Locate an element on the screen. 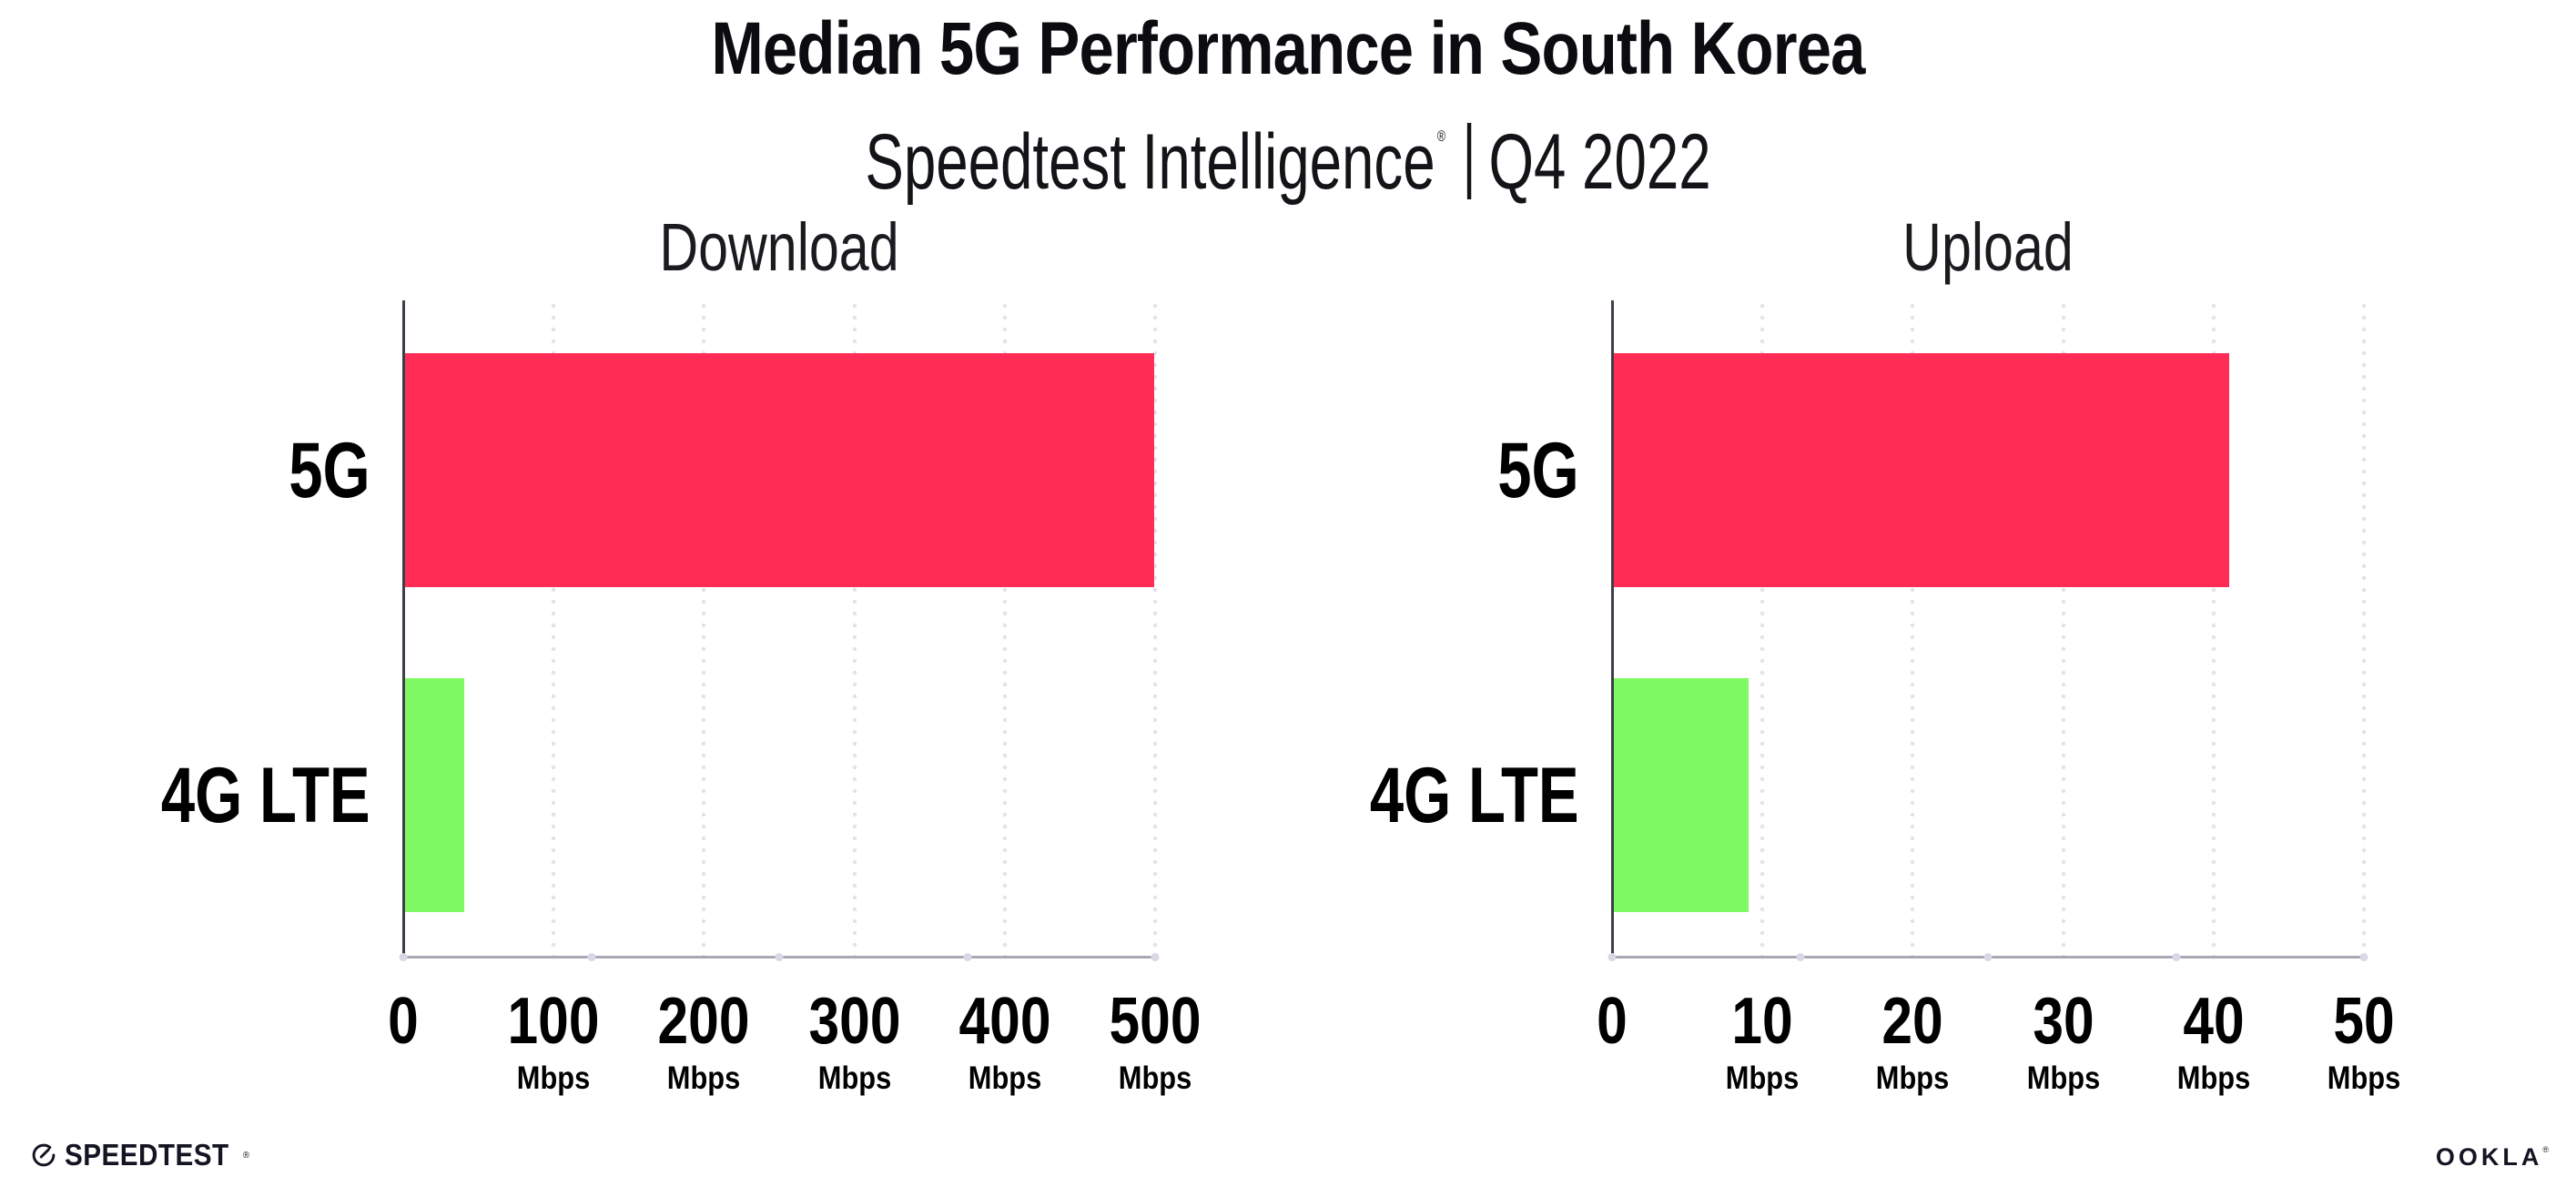 This screenshot has width=2576, height=1197. download-x-tick-500: 500 Mbps is located at coordinates (1155, 1041).